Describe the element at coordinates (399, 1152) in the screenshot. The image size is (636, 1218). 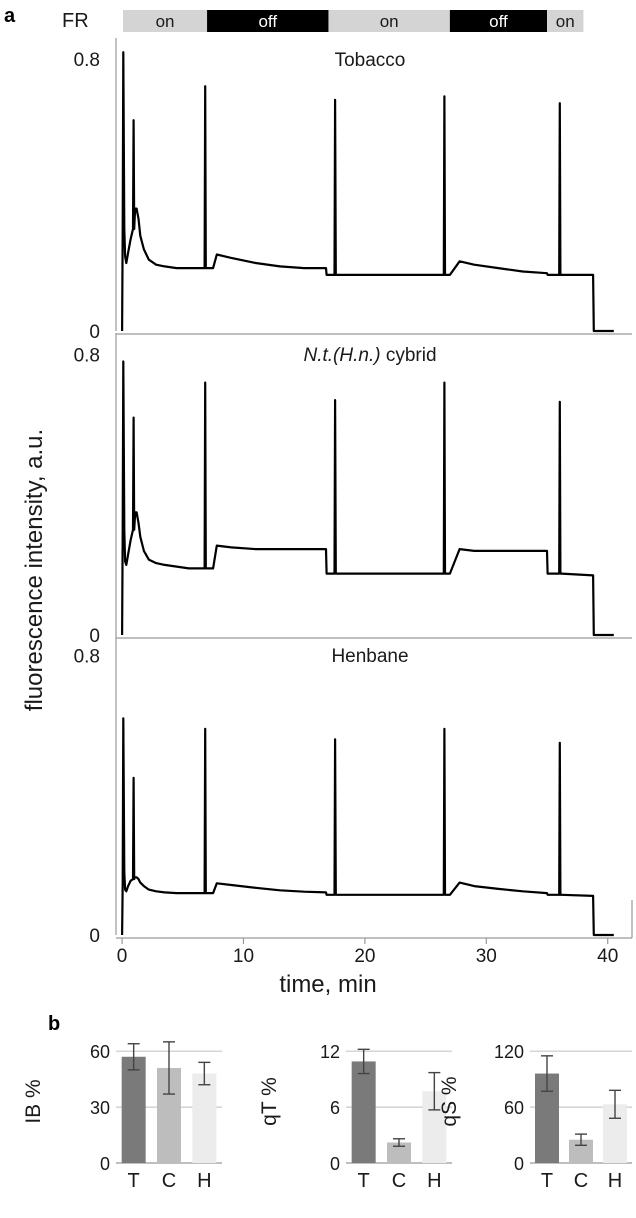
I see `bar-C` at that location.